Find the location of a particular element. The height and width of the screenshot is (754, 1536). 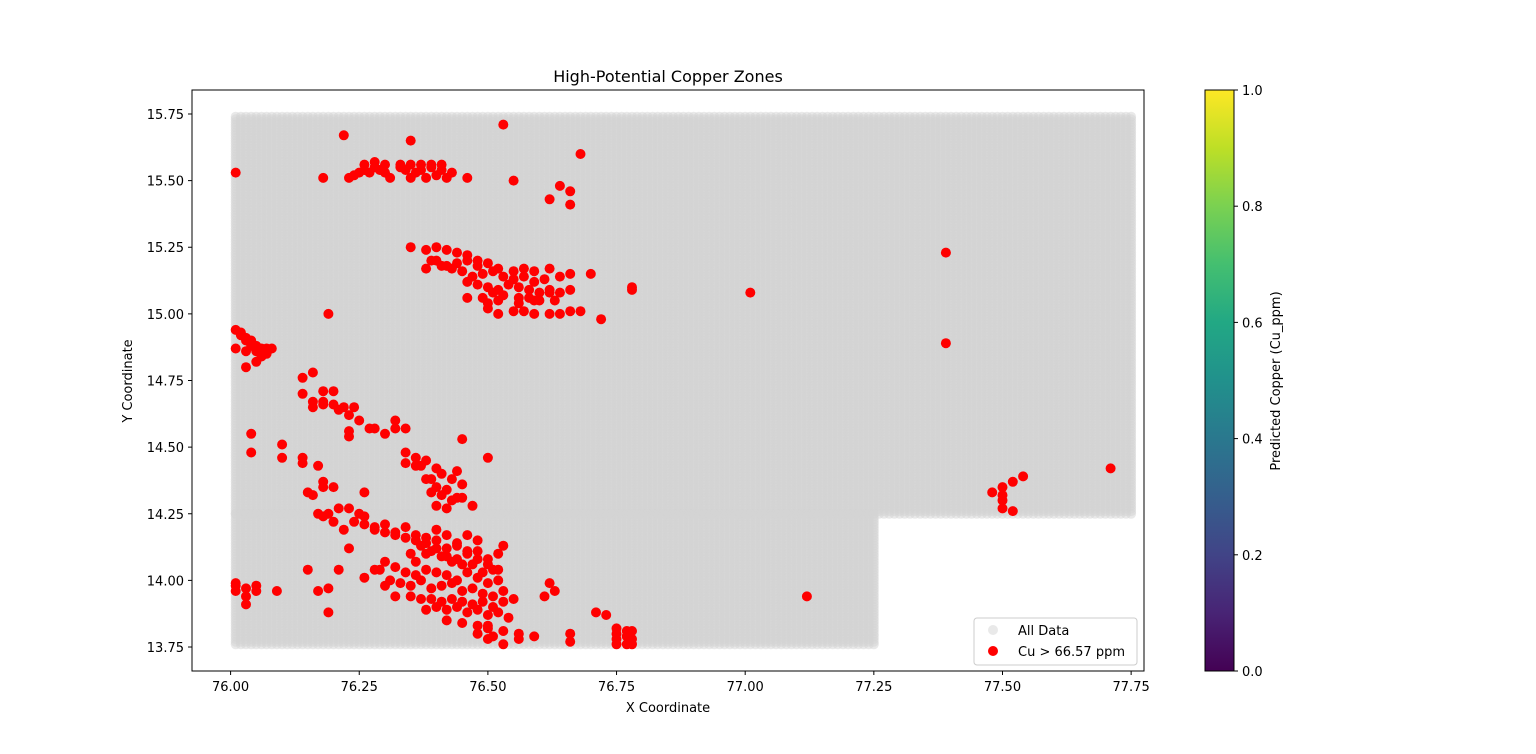

chart-title: High-Potential Copper Zones is located at coordinates (668, 76).